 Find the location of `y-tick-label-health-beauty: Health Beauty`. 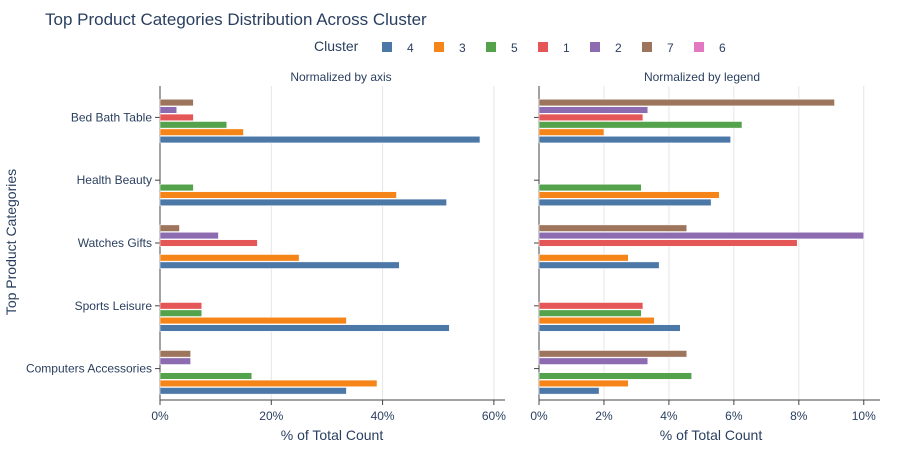

y-tick-label-health-beauty: Health Beauty is located at coordinates (114, 180).